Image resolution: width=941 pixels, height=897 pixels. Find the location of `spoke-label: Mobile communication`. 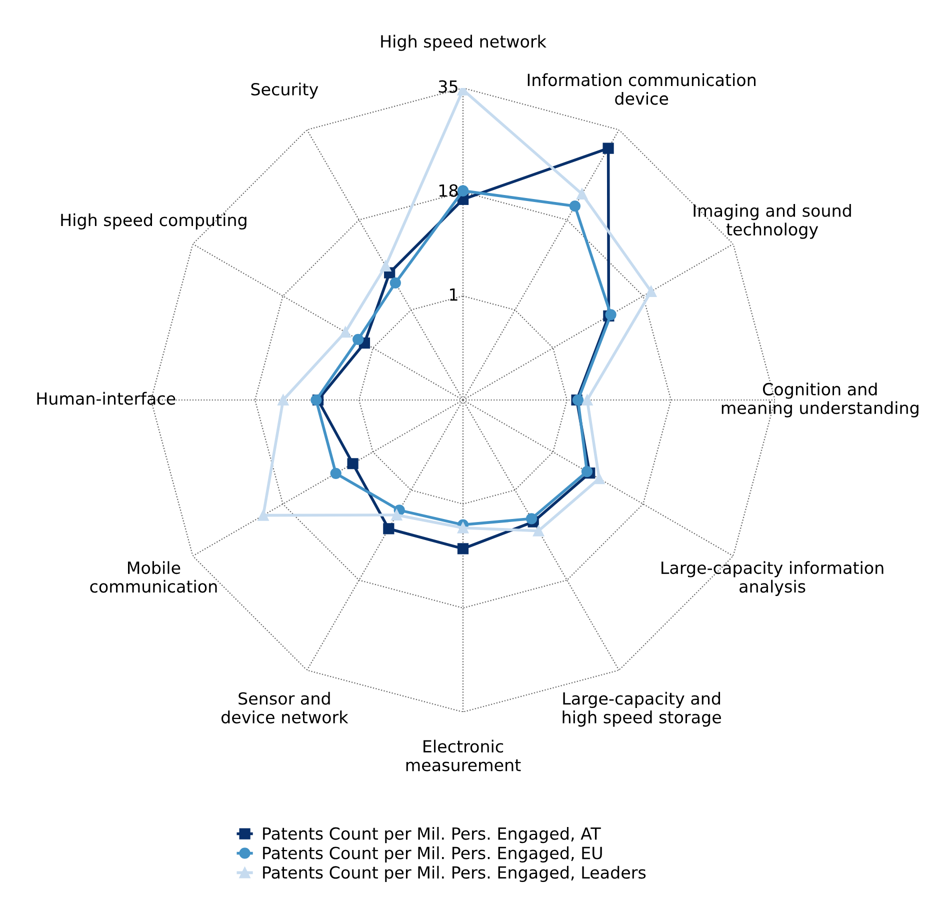

spoke-label: Mobile communication is located at coordinates (153, 577).